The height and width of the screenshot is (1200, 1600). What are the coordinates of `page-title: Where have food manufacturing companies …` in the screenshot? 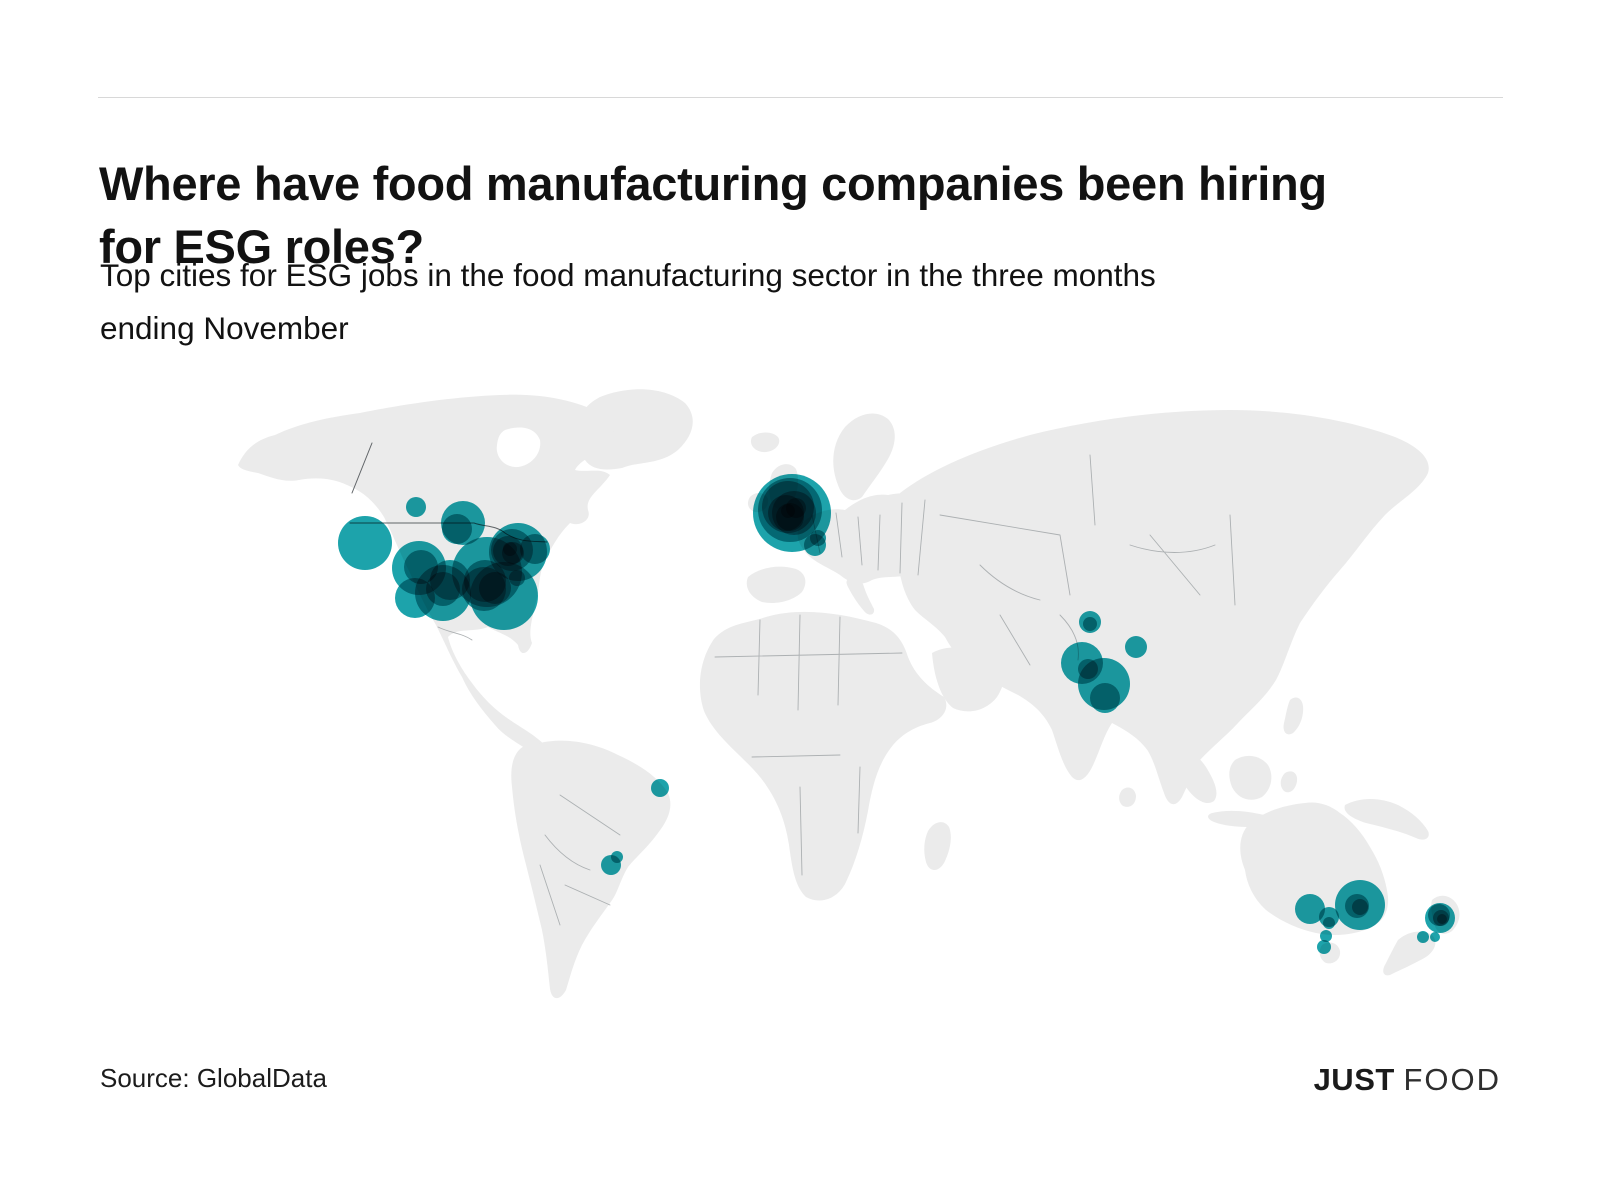 It's located at (779, 215).